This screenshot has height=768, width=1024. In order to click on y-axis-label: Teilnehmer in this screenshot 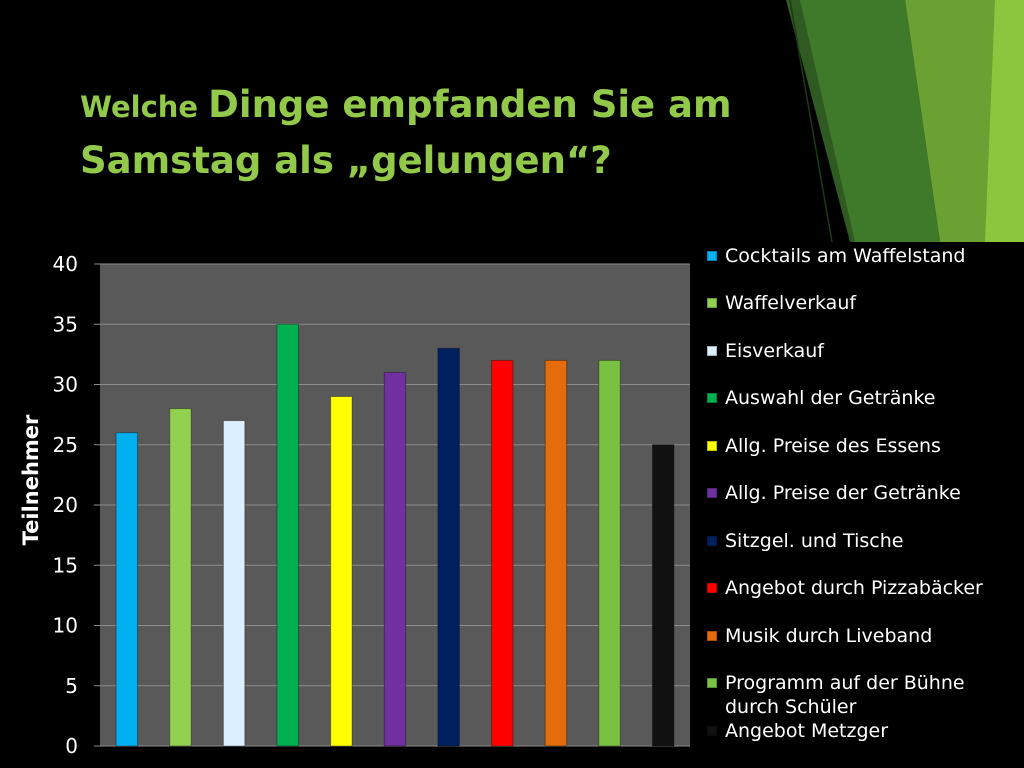, I will do `click(31, 479)`.